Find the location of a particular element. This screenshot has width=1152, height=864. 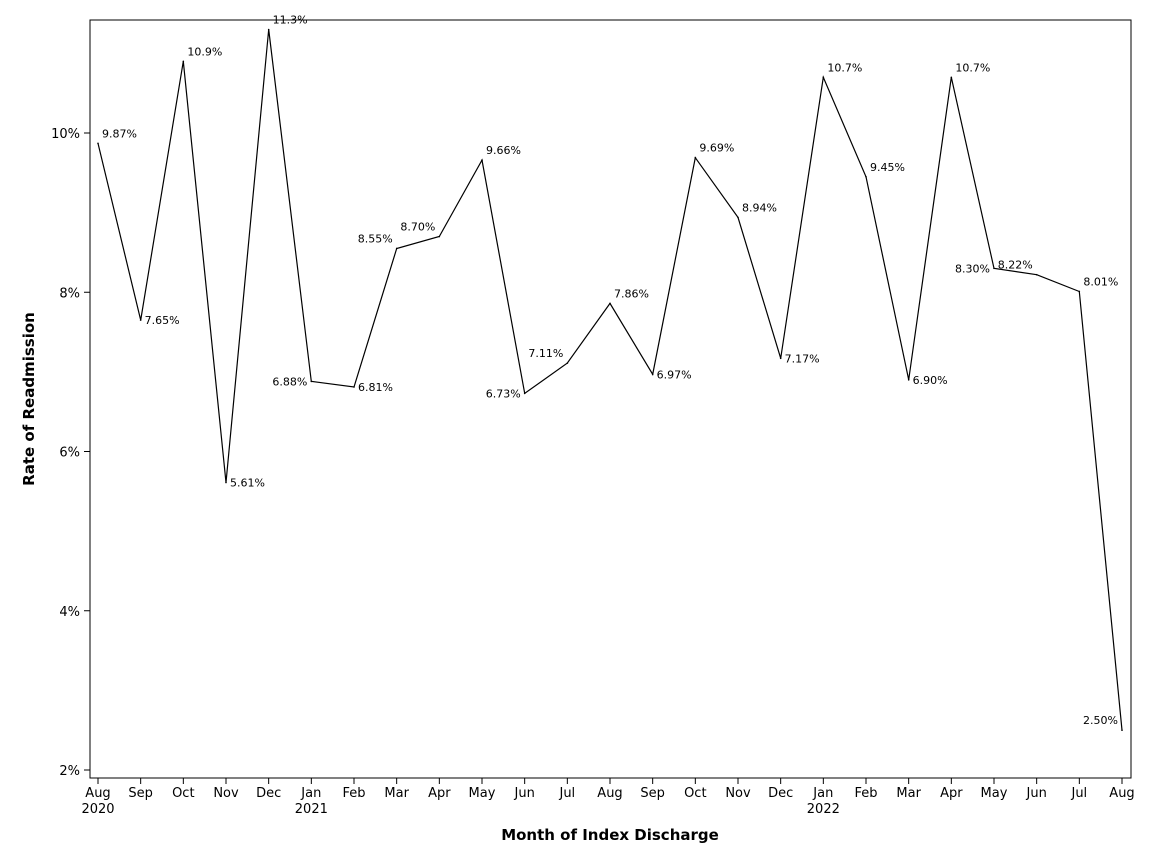

data-label: 8.22% is located at coordinates (1015, 265).